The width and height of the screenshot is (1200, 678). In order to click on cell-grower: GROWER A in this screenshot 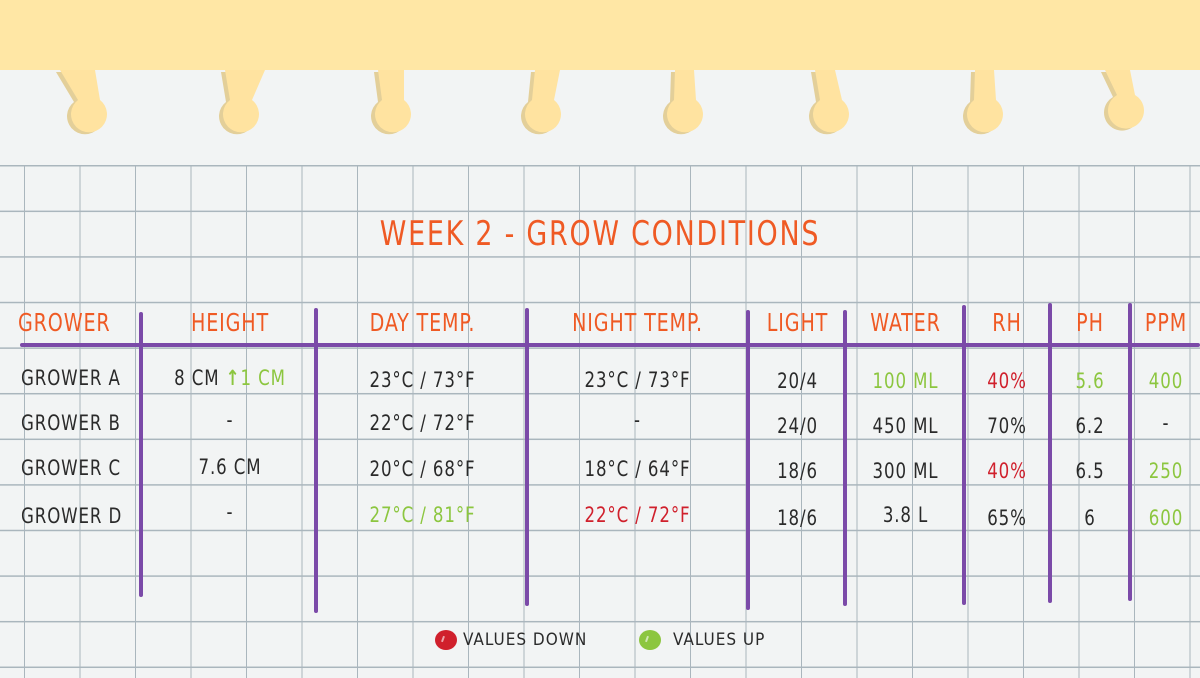, I will do `click(71, 378)`.